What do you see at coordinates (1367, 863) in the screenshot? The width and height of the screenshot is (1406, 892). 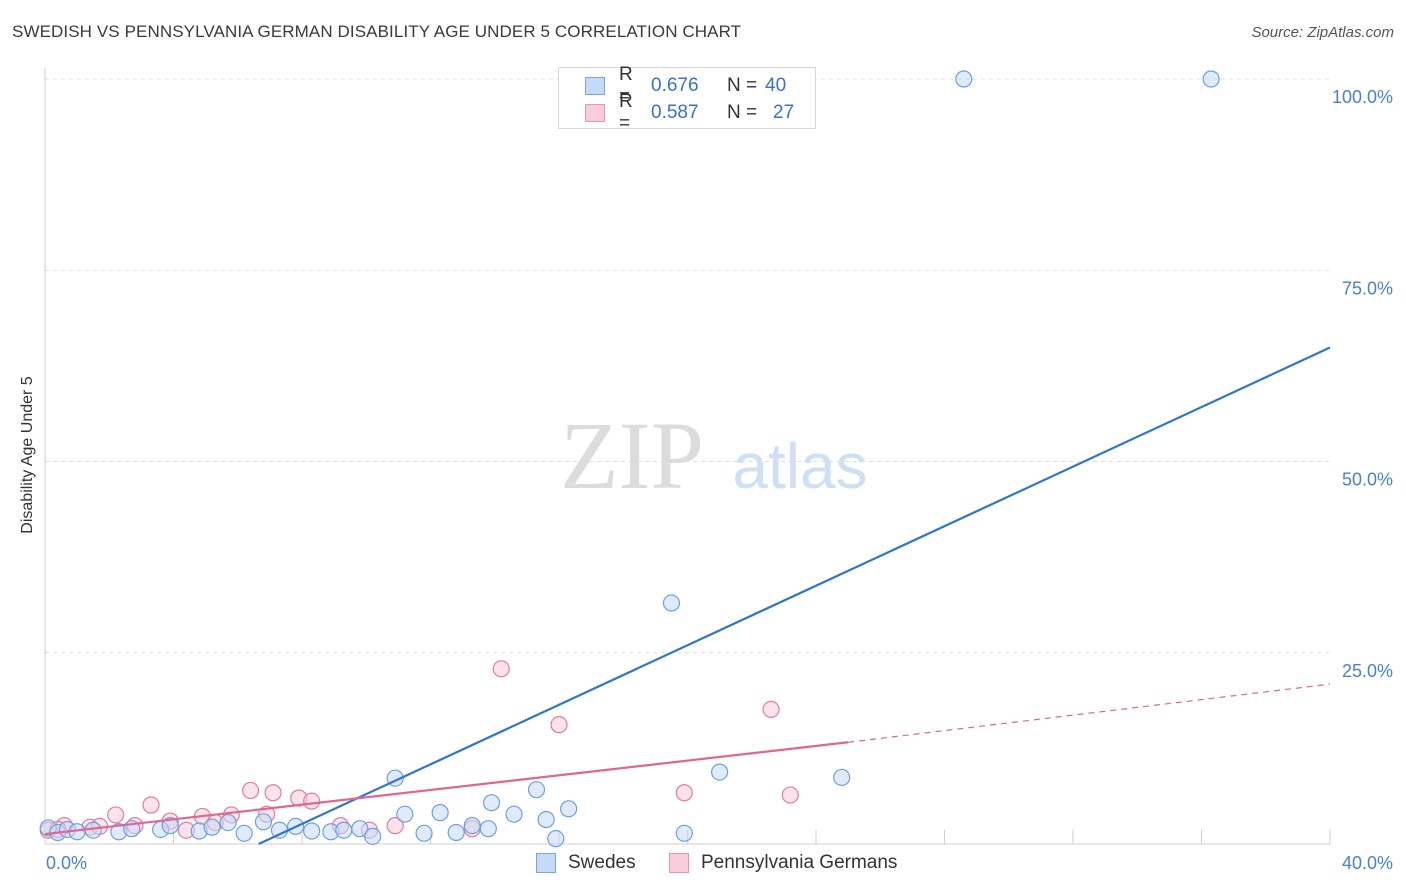 I see `x-tick-label: 40.0%` at bounding box center [1367, 863].